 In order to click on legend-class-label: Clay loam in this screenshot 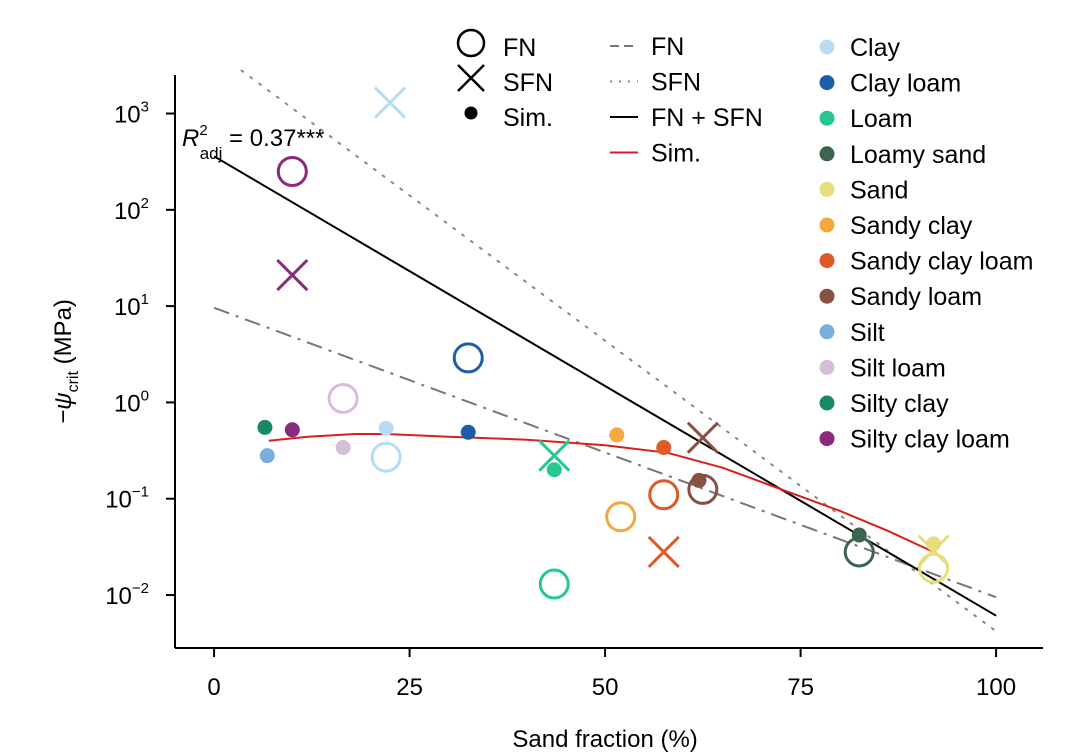, I will do `click(905, 84)`.